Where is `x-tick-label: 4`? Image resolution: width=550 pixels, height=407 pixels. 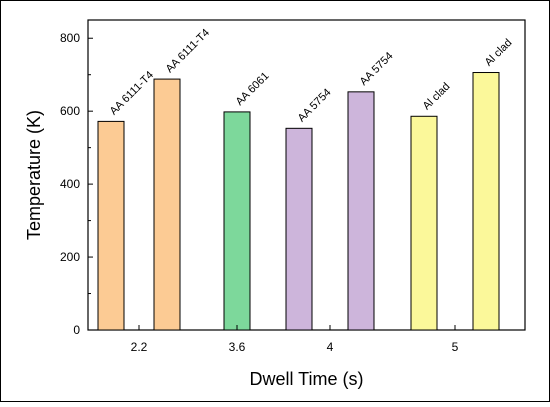 x-tick-label: 4 is located at coordinates (330, 347).